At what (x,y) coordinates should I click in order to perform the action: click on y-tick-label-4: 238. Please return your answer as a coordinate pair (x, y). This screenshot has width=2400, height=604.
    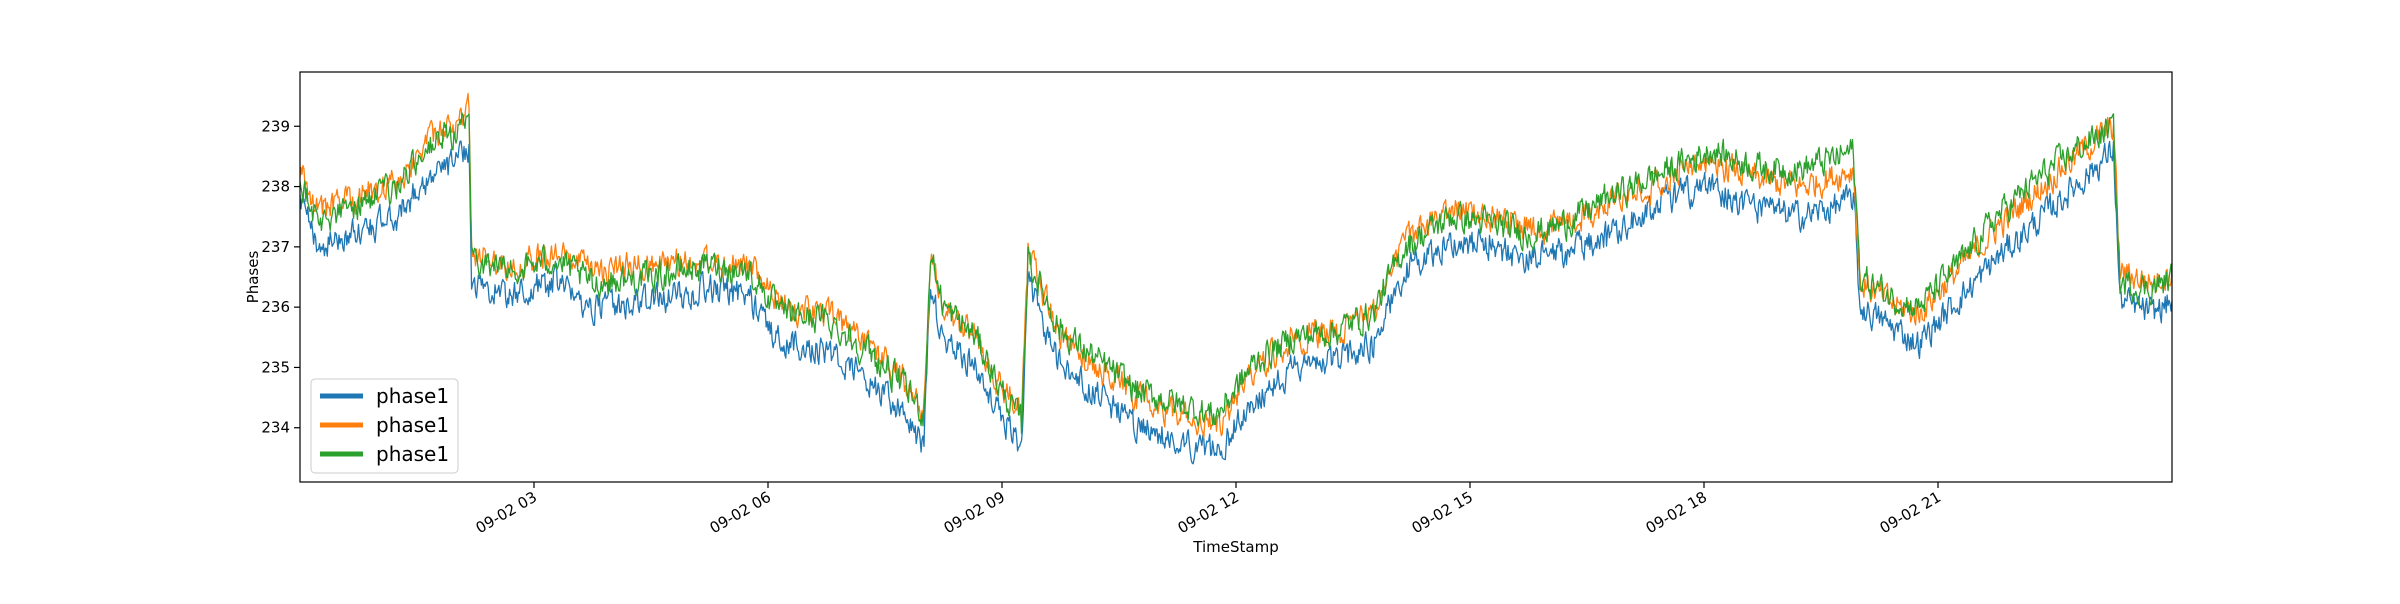
    Looking at the image, I should click on (275, 187).